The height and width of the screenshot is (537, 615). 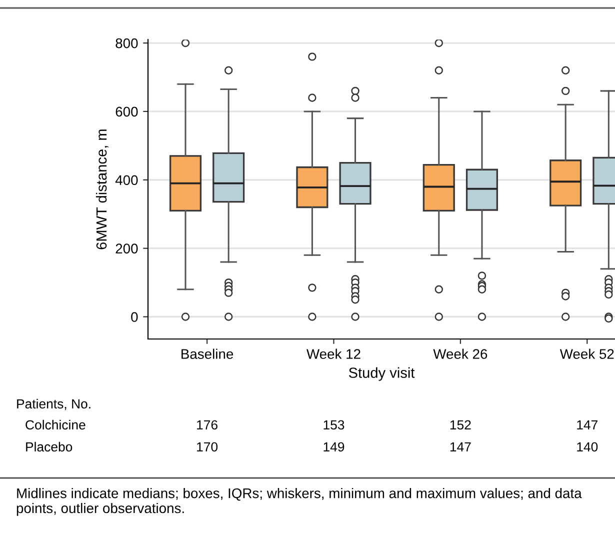 I want to click on text: Placebo, so click(x=49, y=447).